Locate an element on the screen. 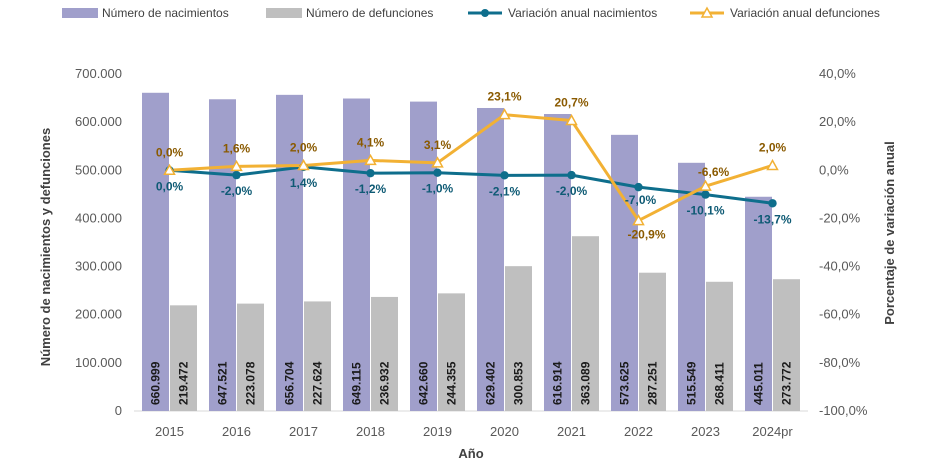  deaths-variation-label: 2,0% is located at coordinates (304, 147).